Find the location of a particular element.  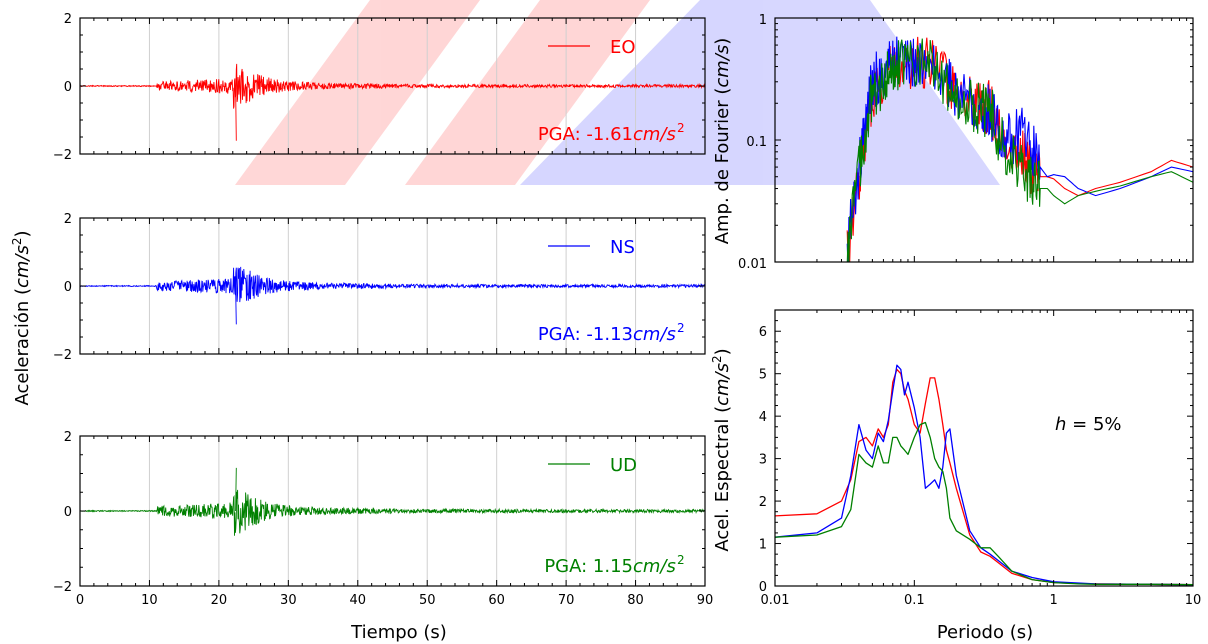

watermark-blue-triangle is located at coordinates (760, 92).